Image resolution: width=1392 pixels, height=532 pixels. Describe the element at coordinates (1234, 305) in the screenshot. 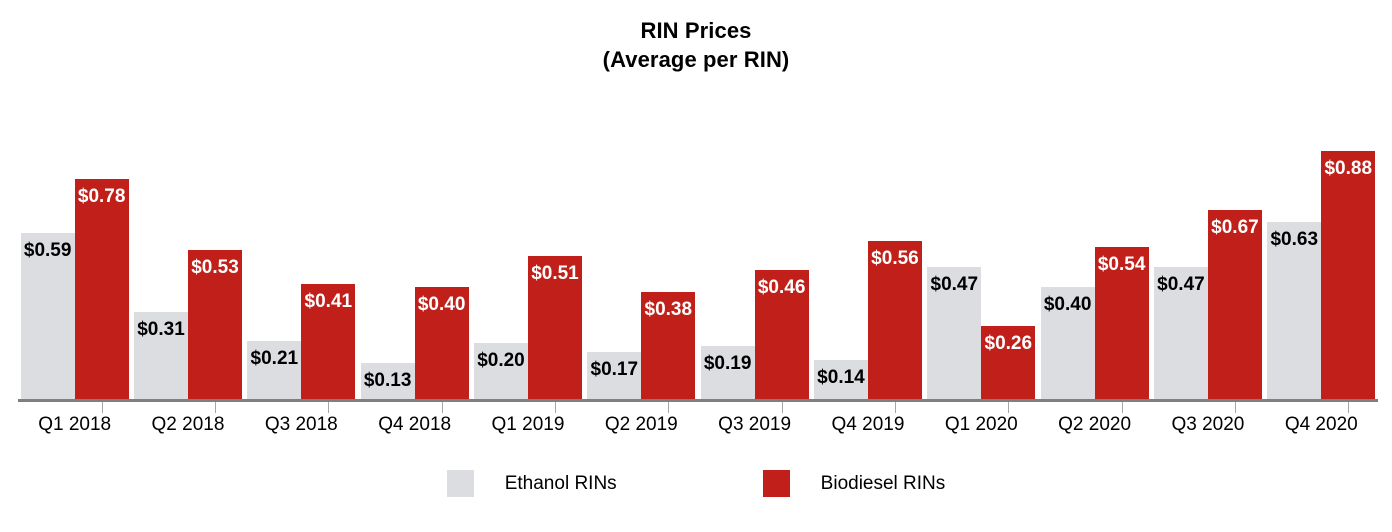

I see `bar-biodiesel: $0.67` at that location.